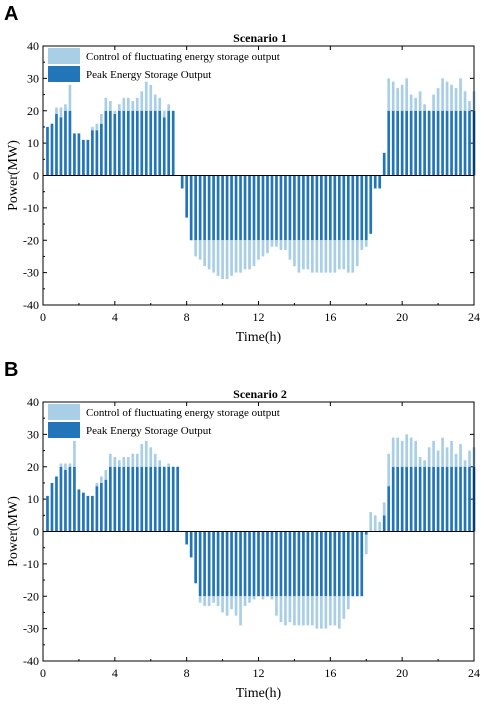 The height and width of the screenshot is (708, 484). What do you see at coordinates (31, 208) in the screenshot?
I see `y-tick-label: -10` at bounding box center [31, 208].